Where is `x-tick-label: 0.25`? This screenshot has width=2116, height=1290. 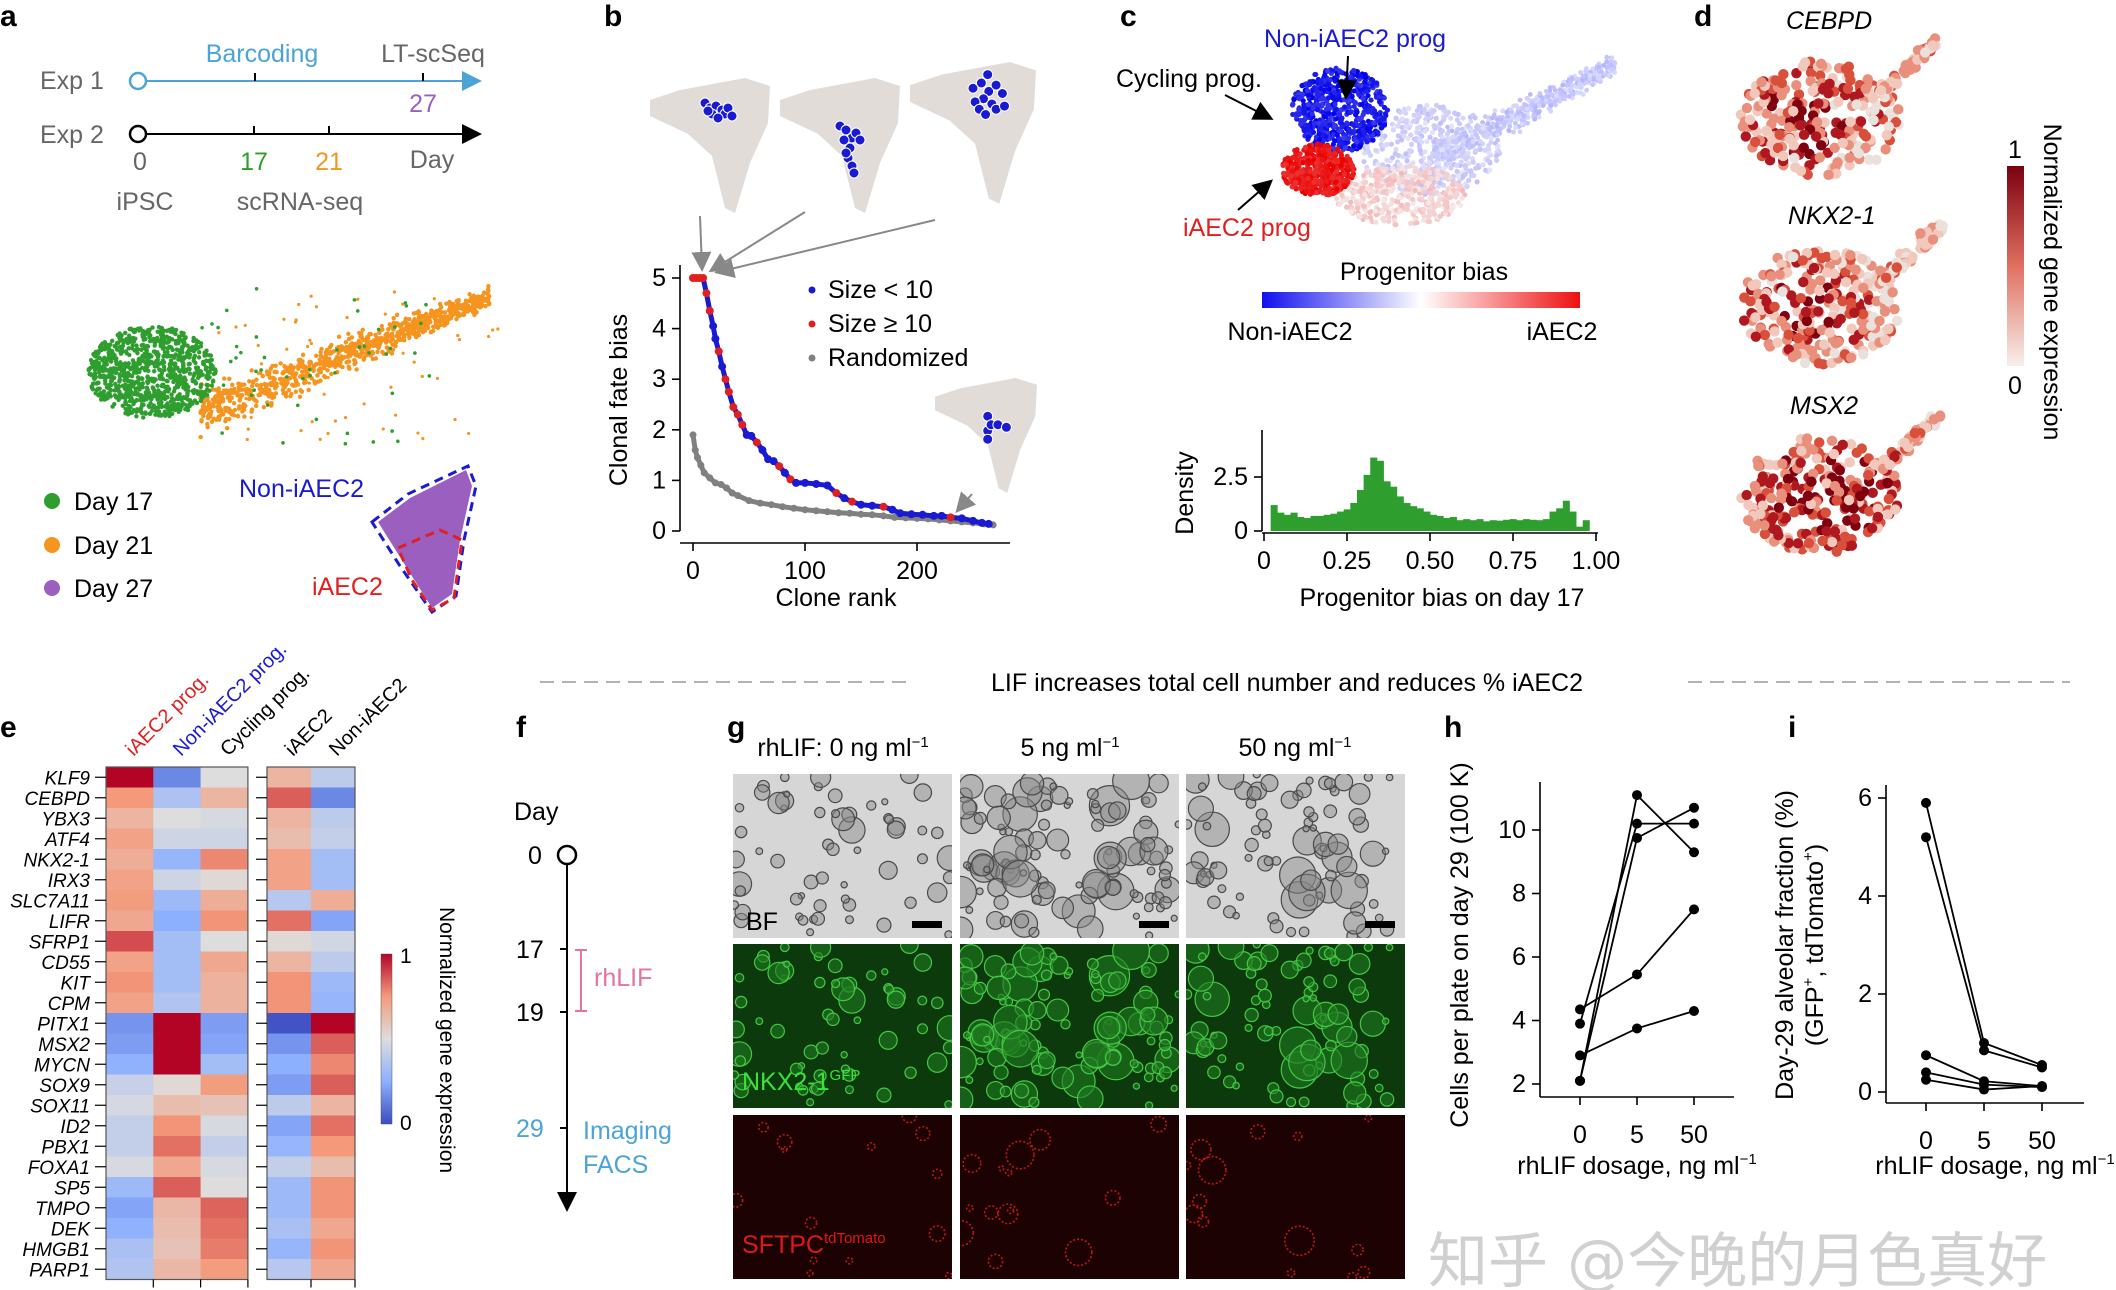 x-tick-label: 0.25 is located at coordinates (1347, 561).